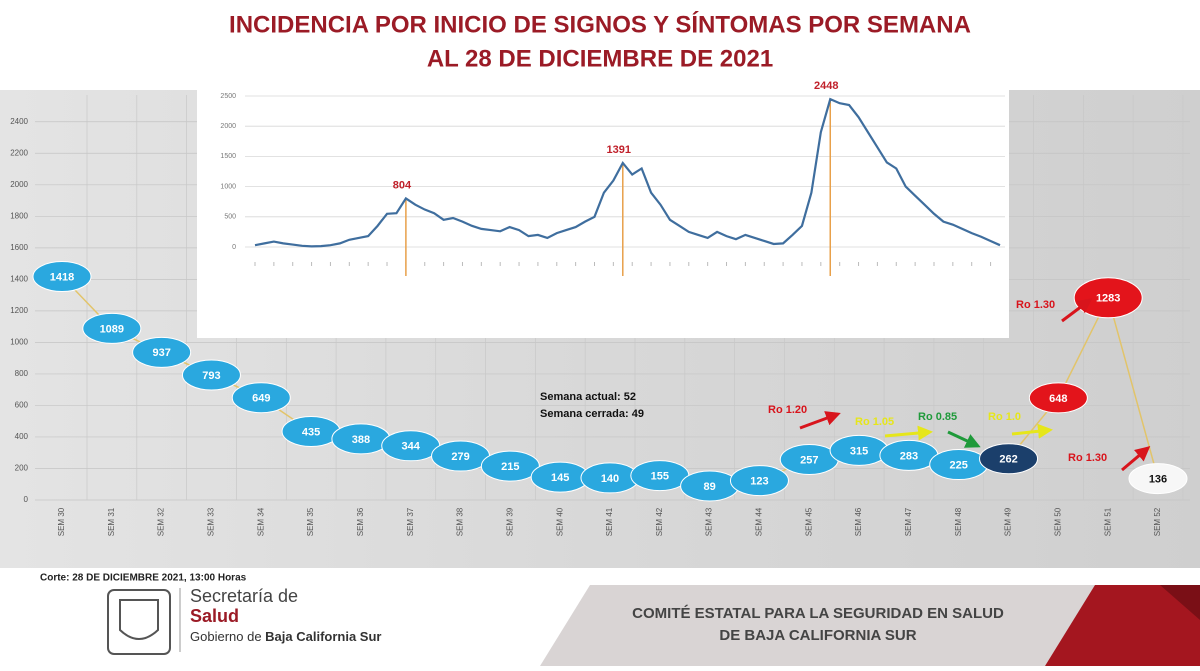 The image size is (1200, 671). What do you see at coordinates (787, 410) in the screenshot?
I see `annotation: Ro 1.20` at bounding box center [787, 410].